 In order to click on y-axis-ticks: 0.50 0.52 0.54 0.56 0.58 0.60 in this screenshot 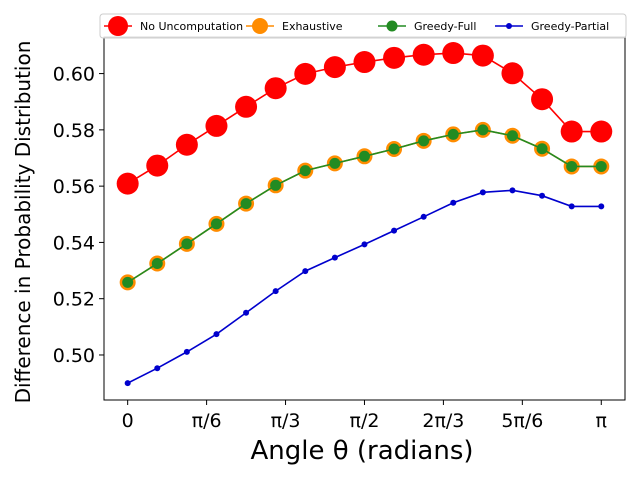, I will do `click(78, 215)`.